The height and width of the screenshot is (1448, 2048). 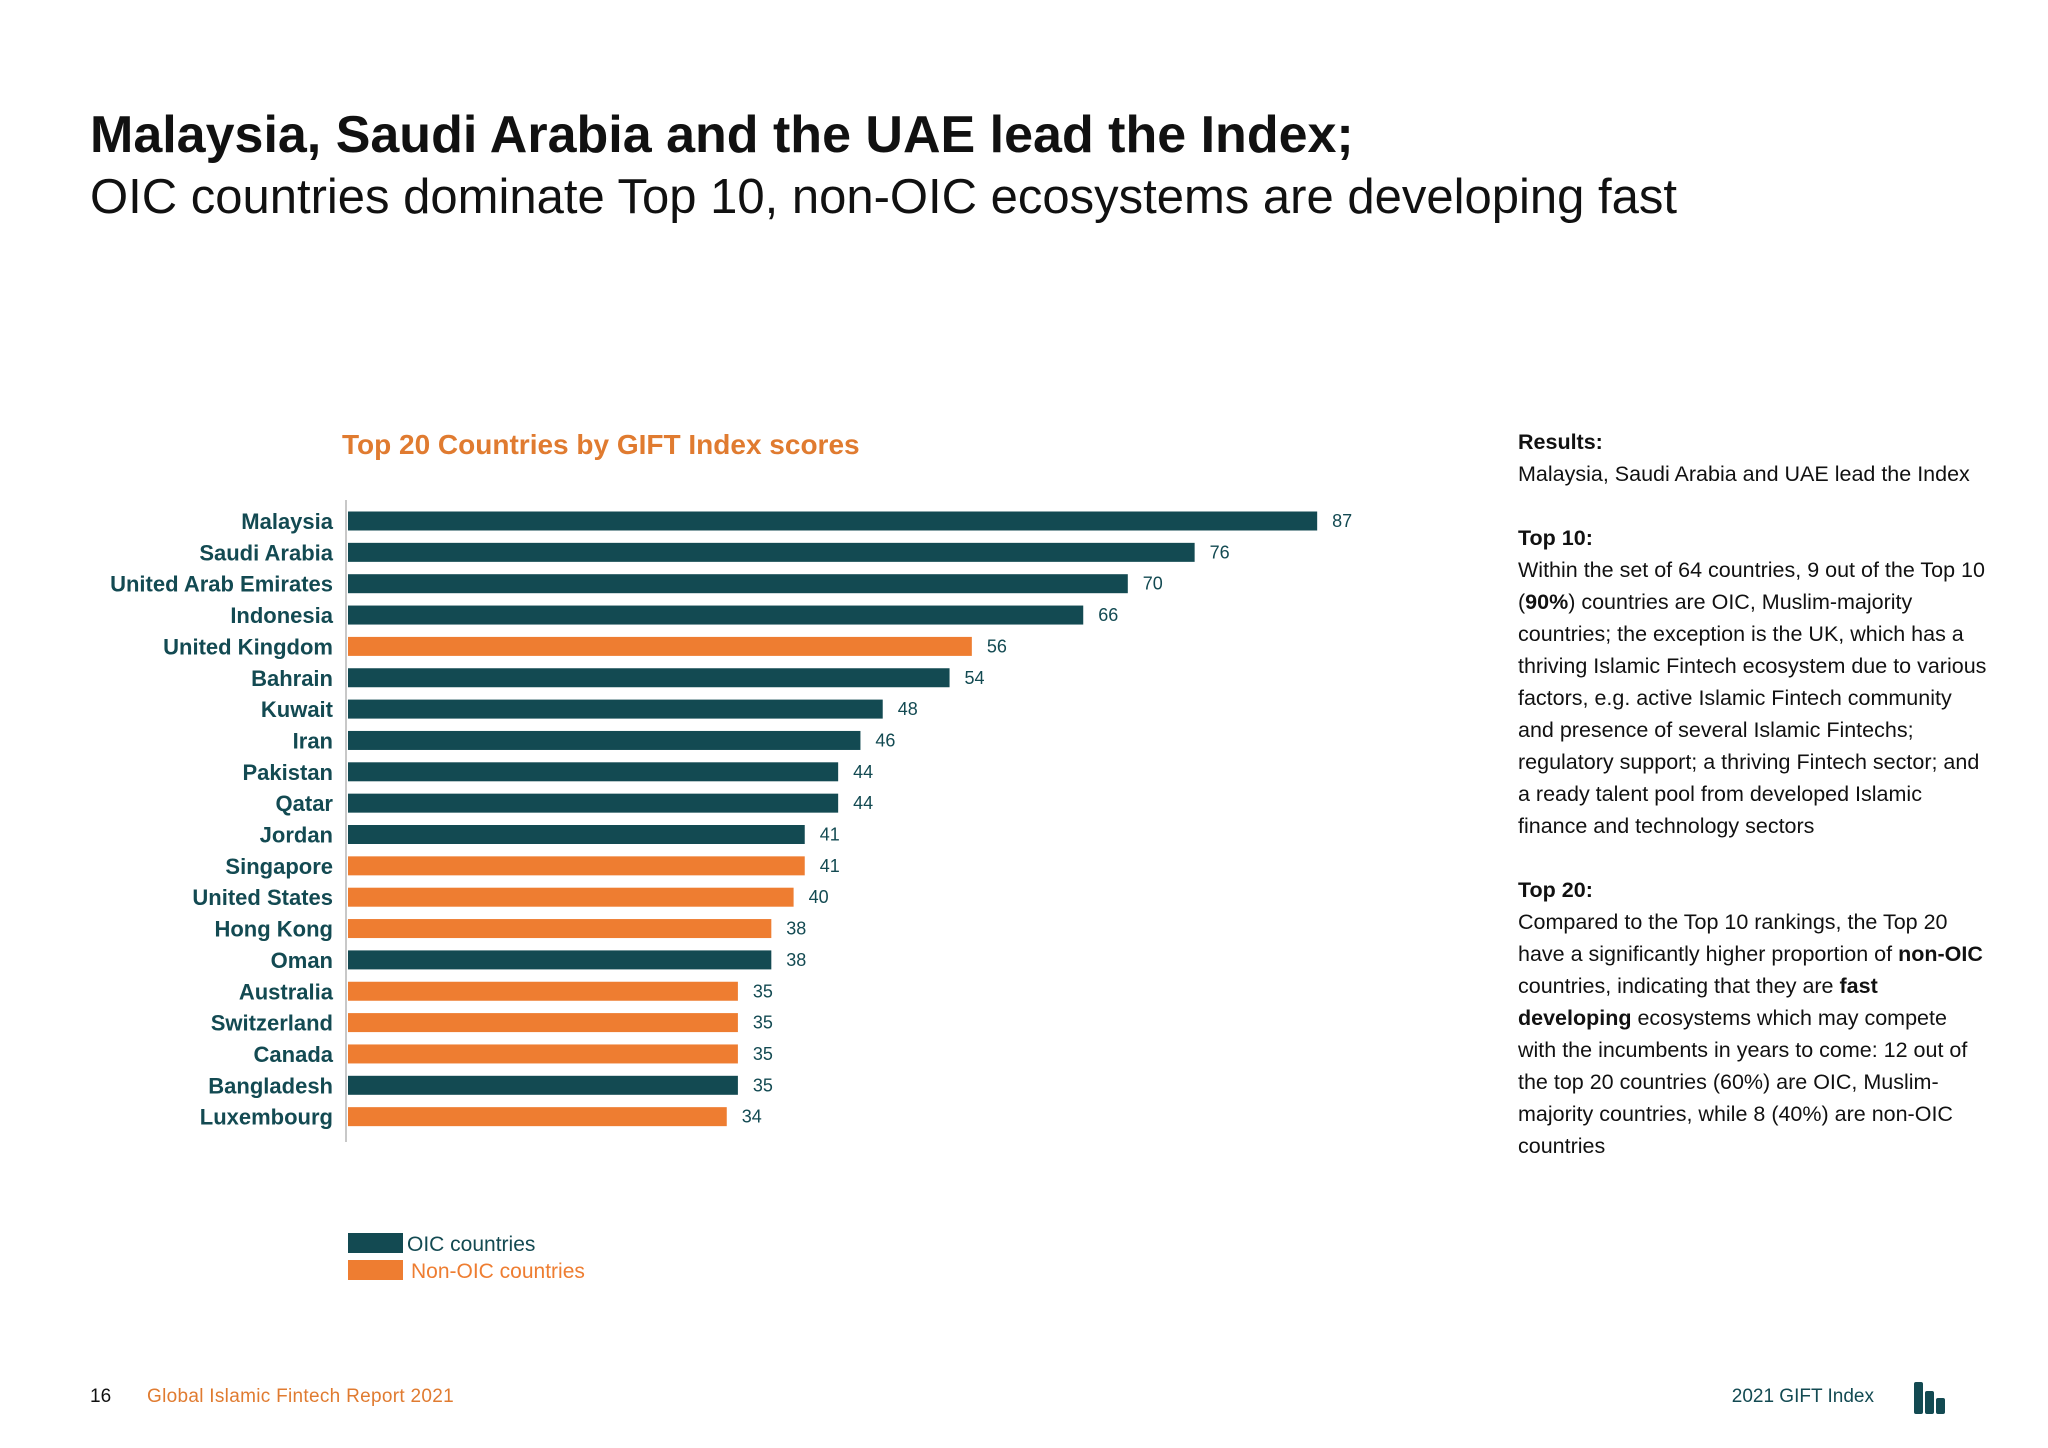 I want to click on category-label-jordan: Jordan, so click(x=296, y=835).